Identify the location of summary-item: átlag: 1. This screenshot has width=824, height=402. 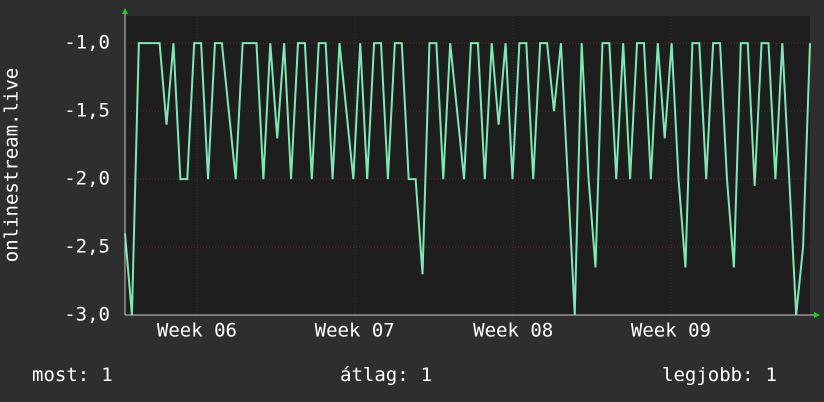
(386, 375).